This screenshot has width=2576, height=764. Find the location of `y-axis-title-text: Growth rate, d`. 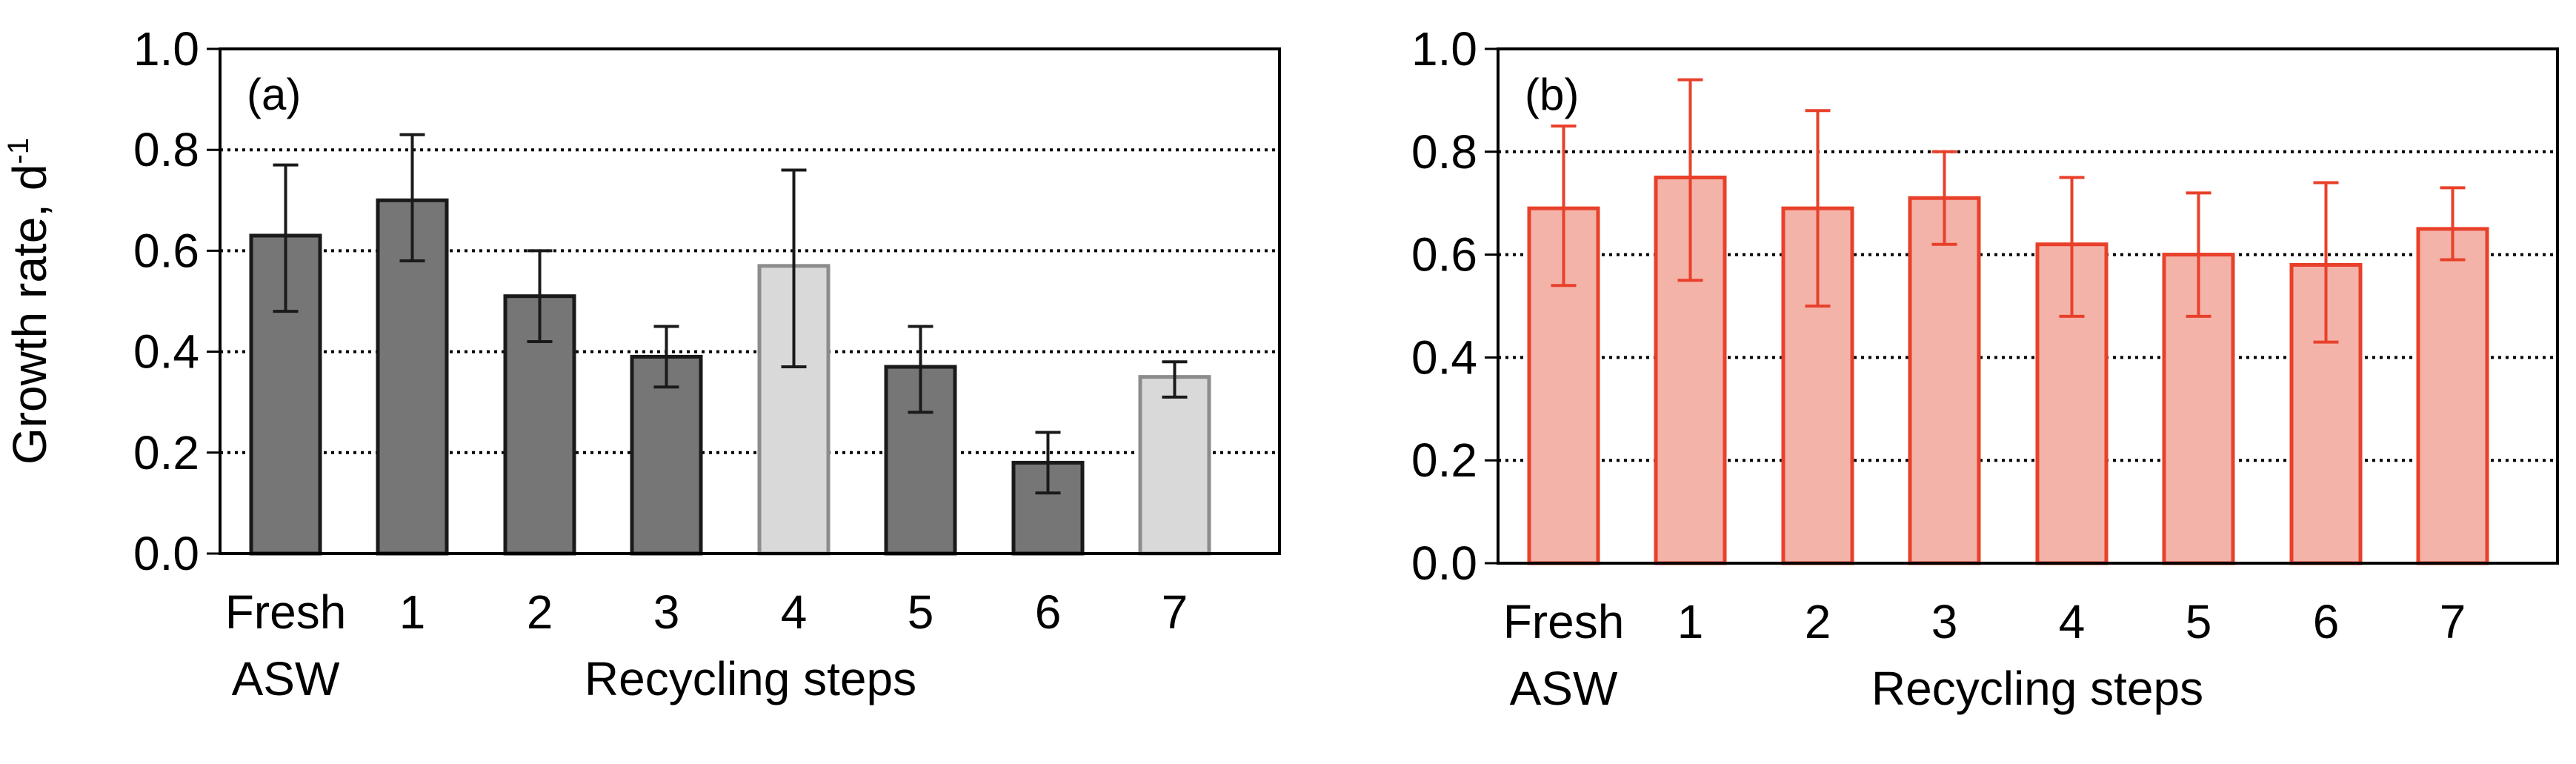

y-axis-title-text: Growth rate, d is located at coordinates (30, 315).